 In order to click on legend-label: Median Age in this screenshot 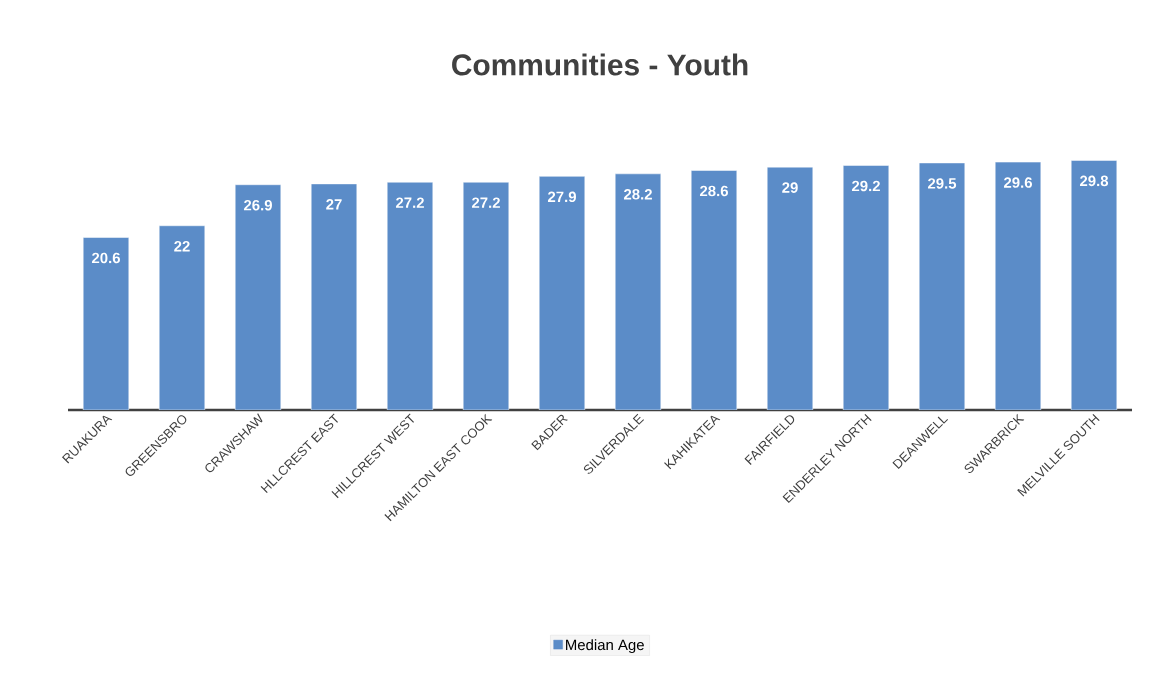, I will do `click(605, 646)`.